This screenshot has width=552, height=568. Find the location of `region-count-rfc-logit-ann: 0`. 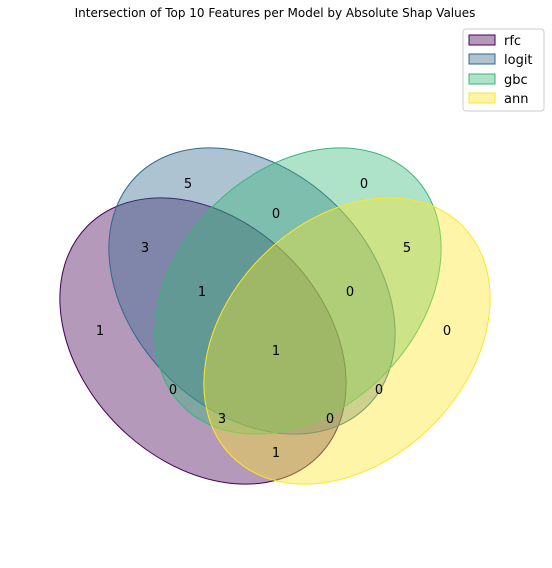

region-count-rfc-logit-ann: 0 is located at coordinates (330, 419).